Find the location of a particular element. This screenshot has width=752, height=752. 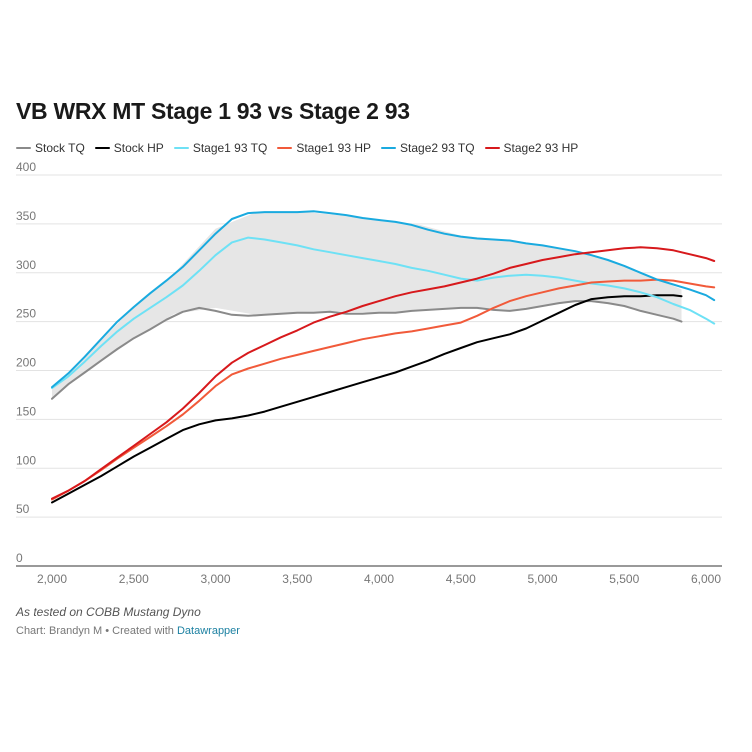

credit-text: Chart: Brandyn M • Created with is located at coordinates (96, 631).